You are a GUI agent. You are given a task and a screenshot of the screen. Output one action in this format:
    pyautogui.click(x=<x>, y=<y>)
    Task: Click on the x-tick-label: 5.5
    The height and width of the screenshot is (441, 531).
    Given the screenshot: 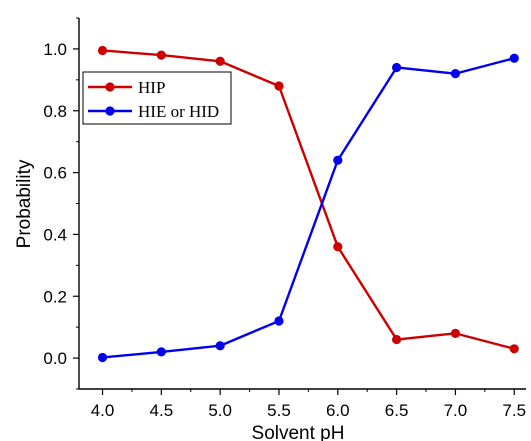 What is the action you would take?
    pyautogui.click(x=279, y=410)
    